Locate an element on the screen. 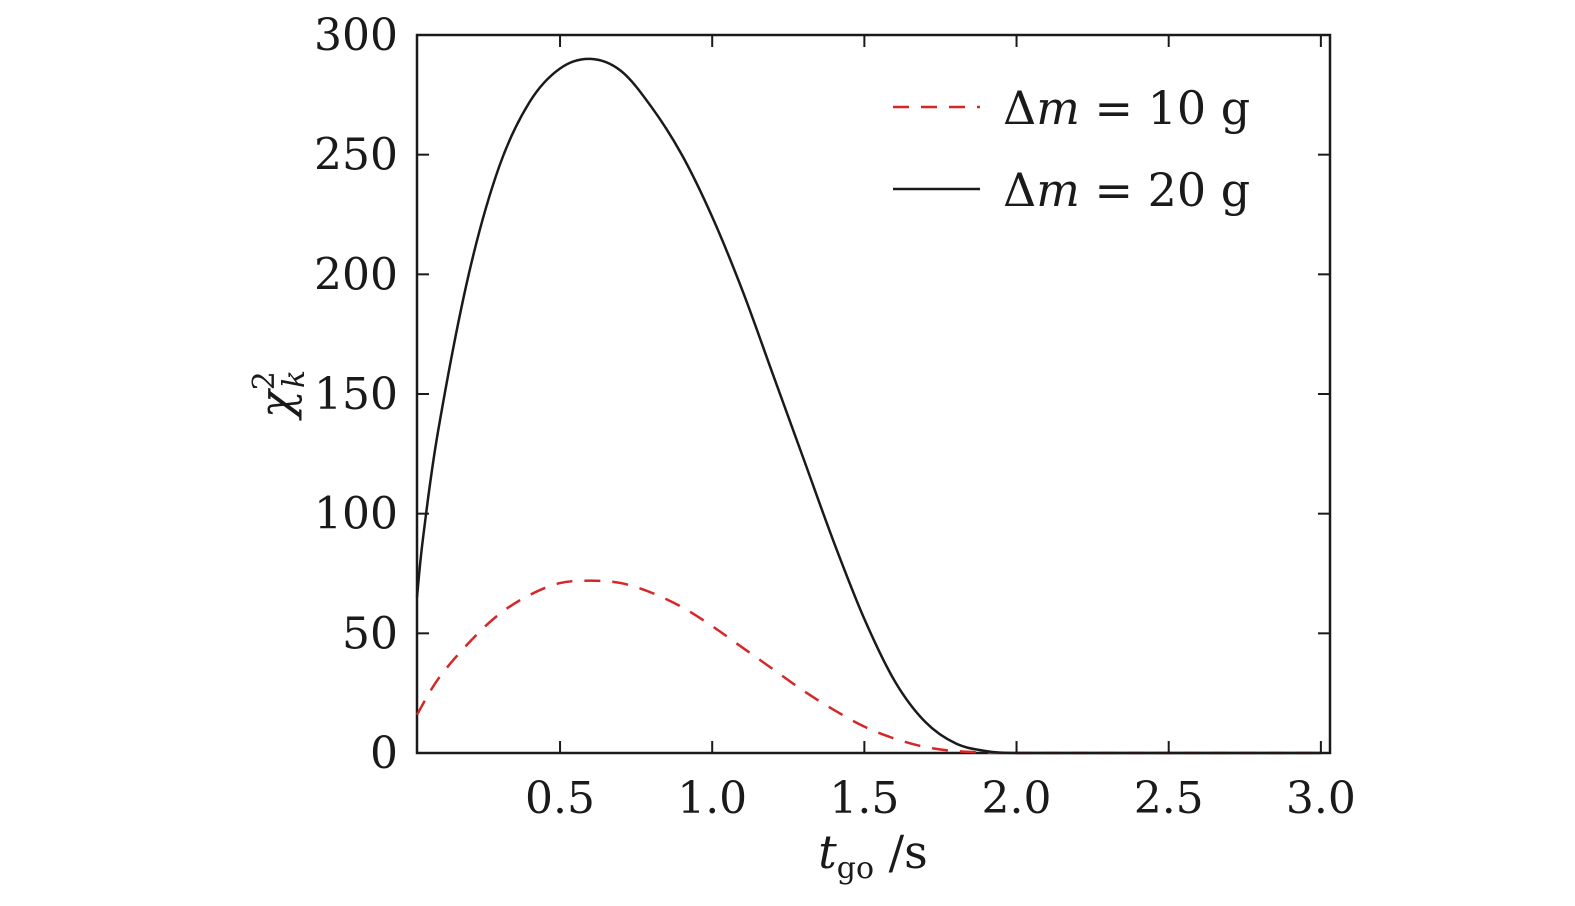 This screenshot has width=1575, height=906. y-tick-label: 300 is located at coordinates (356, 35).